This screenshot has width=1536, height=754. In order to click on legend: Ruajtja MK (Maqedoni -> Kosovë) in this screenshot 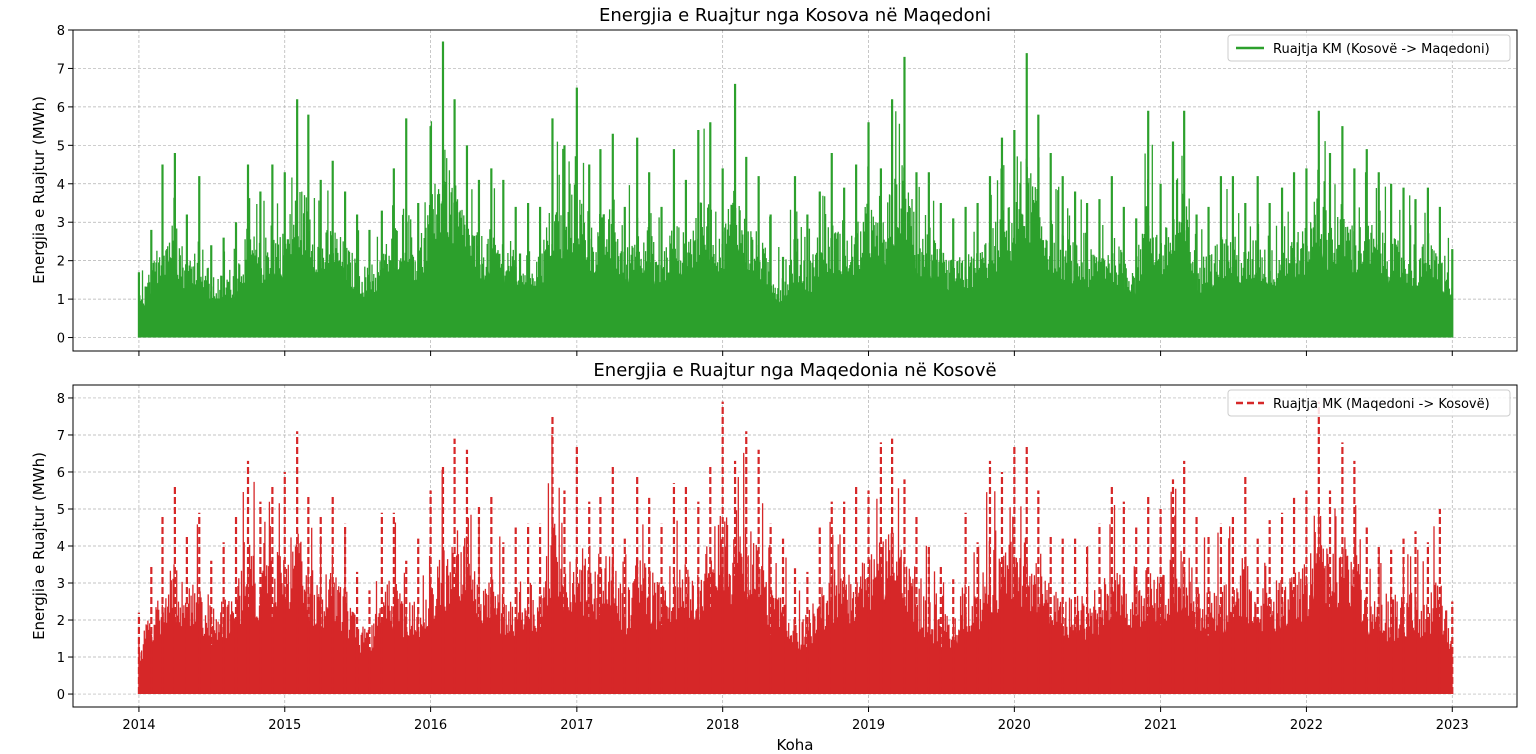, I will do `click(1369, 403)`.